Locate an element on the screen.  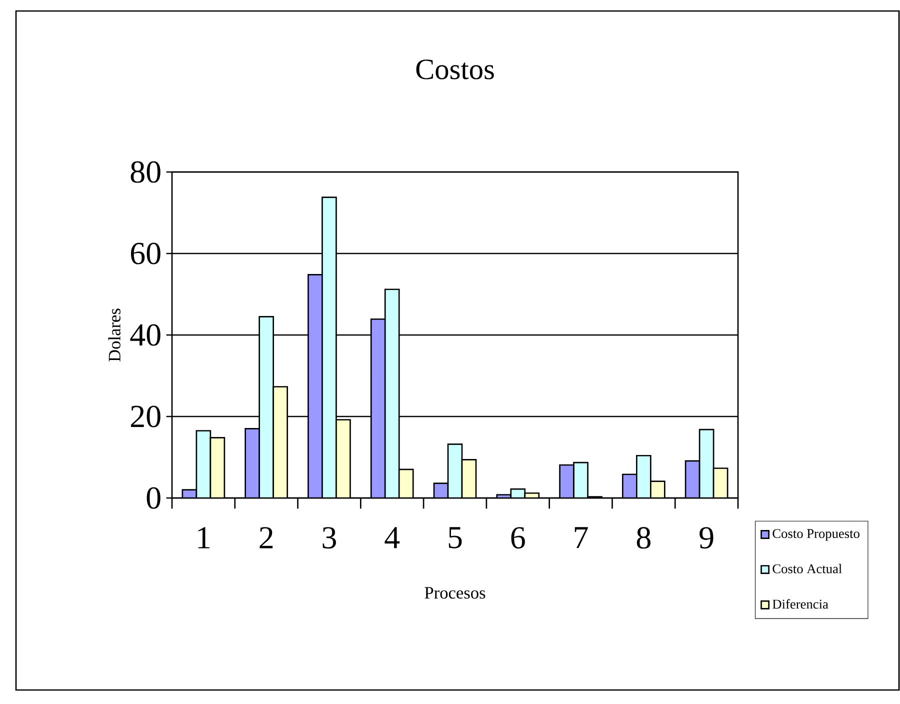
y-axis-title: Dolares is located at coordinates (114, 335).